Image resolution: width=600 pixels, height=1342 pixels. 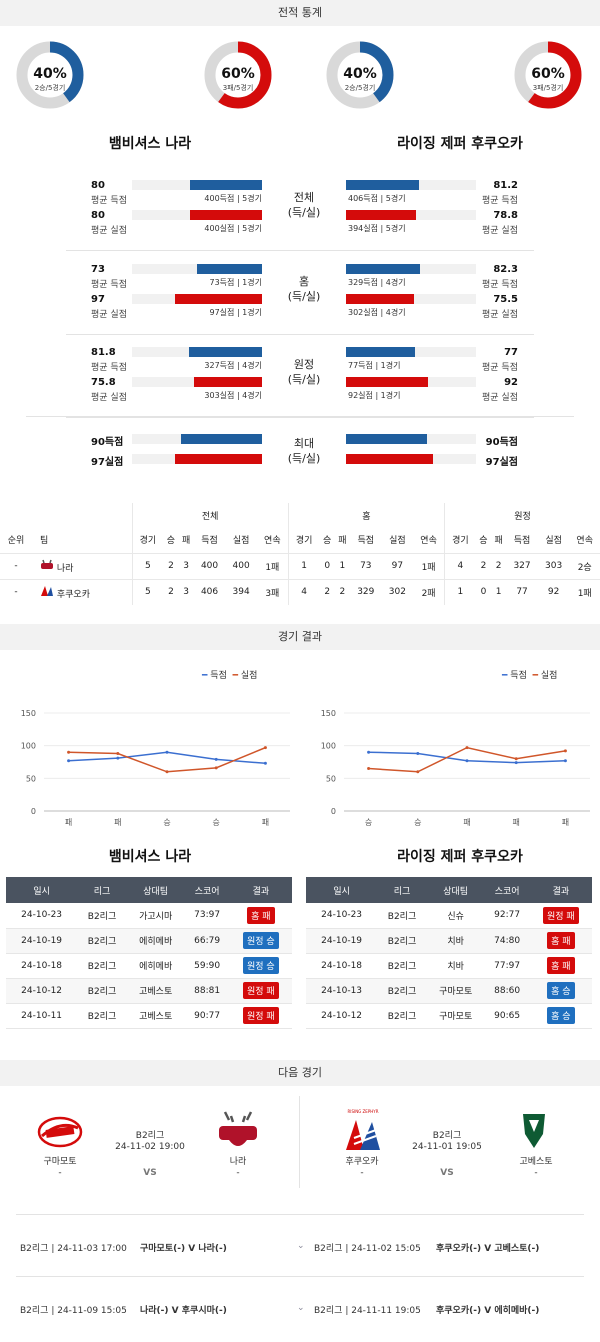 What do you see at coordinates (147, 540) in the screenshot?
I see `rank-subcol: 경기` at bounding box center [147, 540].